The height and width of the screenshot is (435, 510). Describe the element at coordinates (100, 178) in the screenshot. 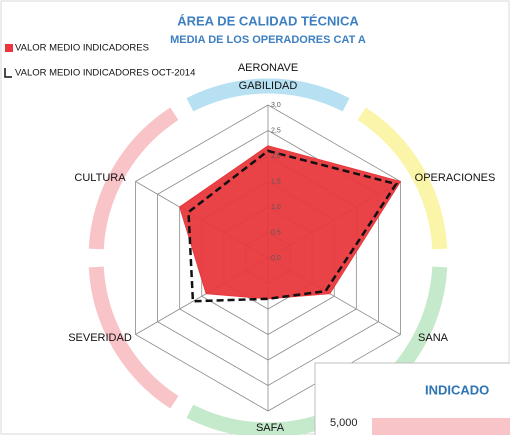

I see `category-label: CULTURA` at that location.